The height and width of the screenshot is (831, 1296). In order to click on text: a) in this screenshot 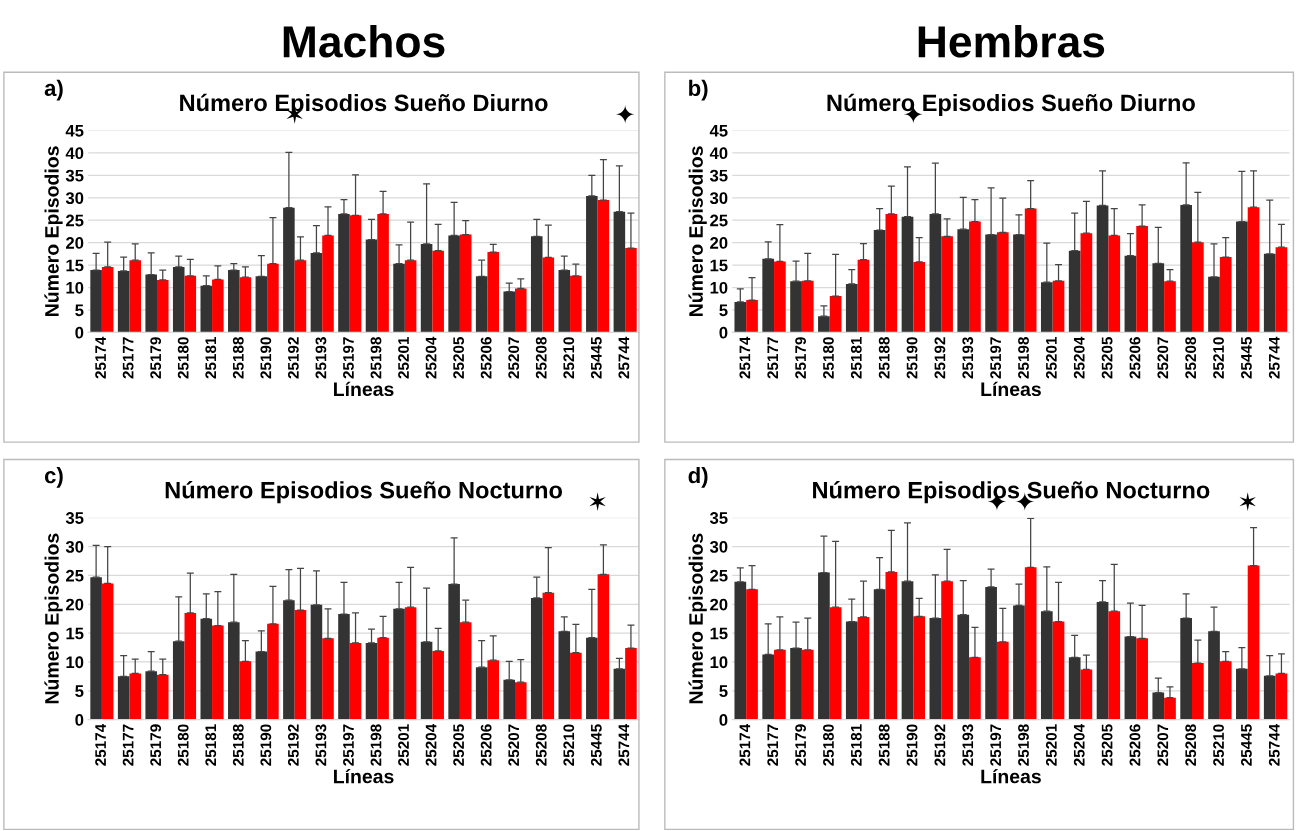, I will do `click(53, 90)`.